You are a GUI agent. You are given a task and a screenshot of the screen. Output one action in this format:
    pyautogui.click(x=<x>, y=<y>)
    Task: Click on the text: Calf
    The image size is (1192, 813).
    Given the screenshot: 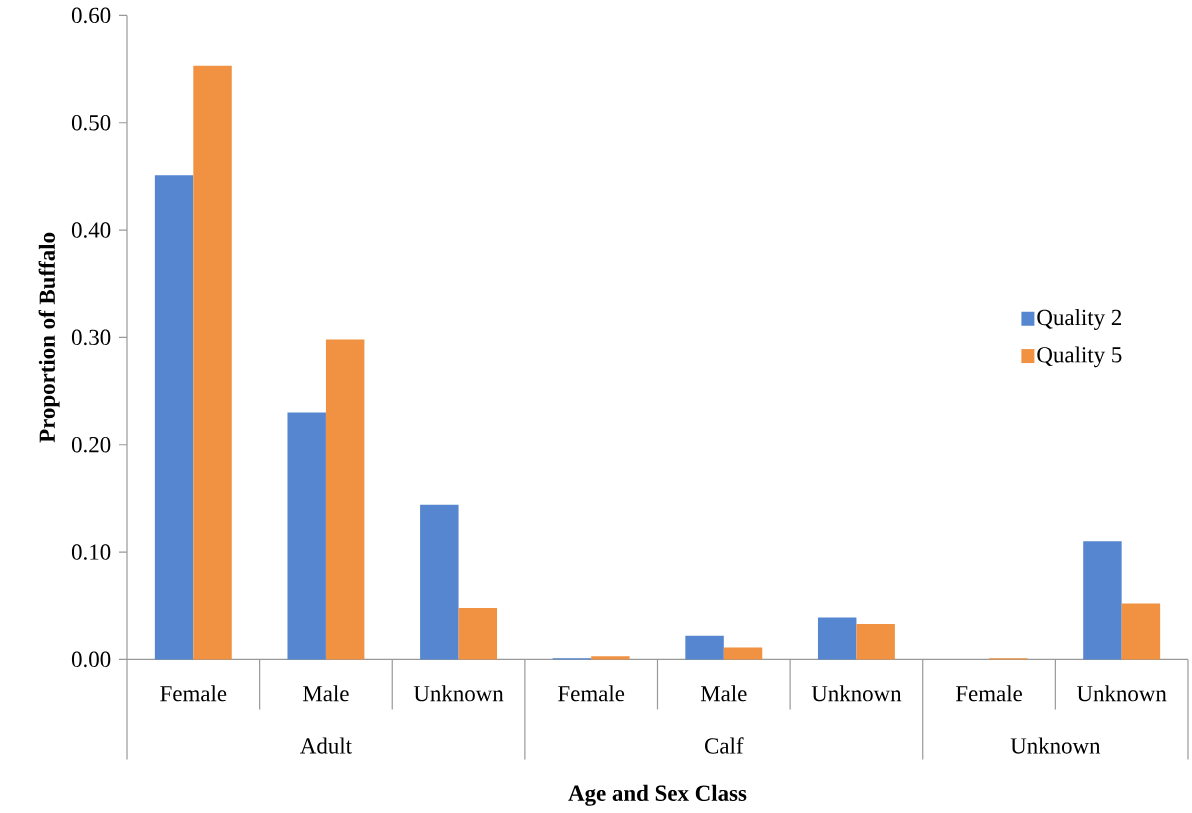 What is the action you would take?
    pyautogui.click(x=724, y=745)
    